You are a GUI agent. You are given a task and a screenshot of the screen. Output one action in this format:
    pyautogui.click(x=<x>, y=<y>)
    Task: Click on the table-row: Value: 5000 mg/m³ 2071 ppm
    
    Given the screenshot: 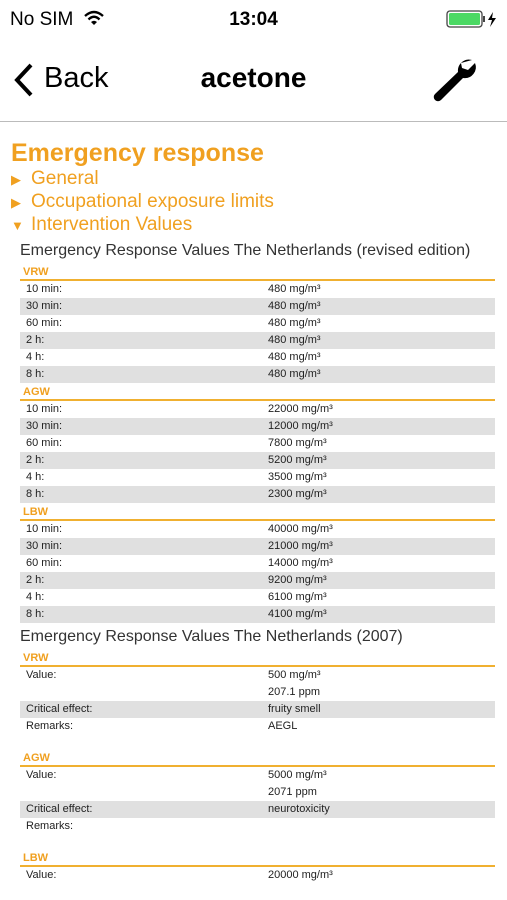 What is the action you would take?
    pyautogui.click(x=257, y=784)
    